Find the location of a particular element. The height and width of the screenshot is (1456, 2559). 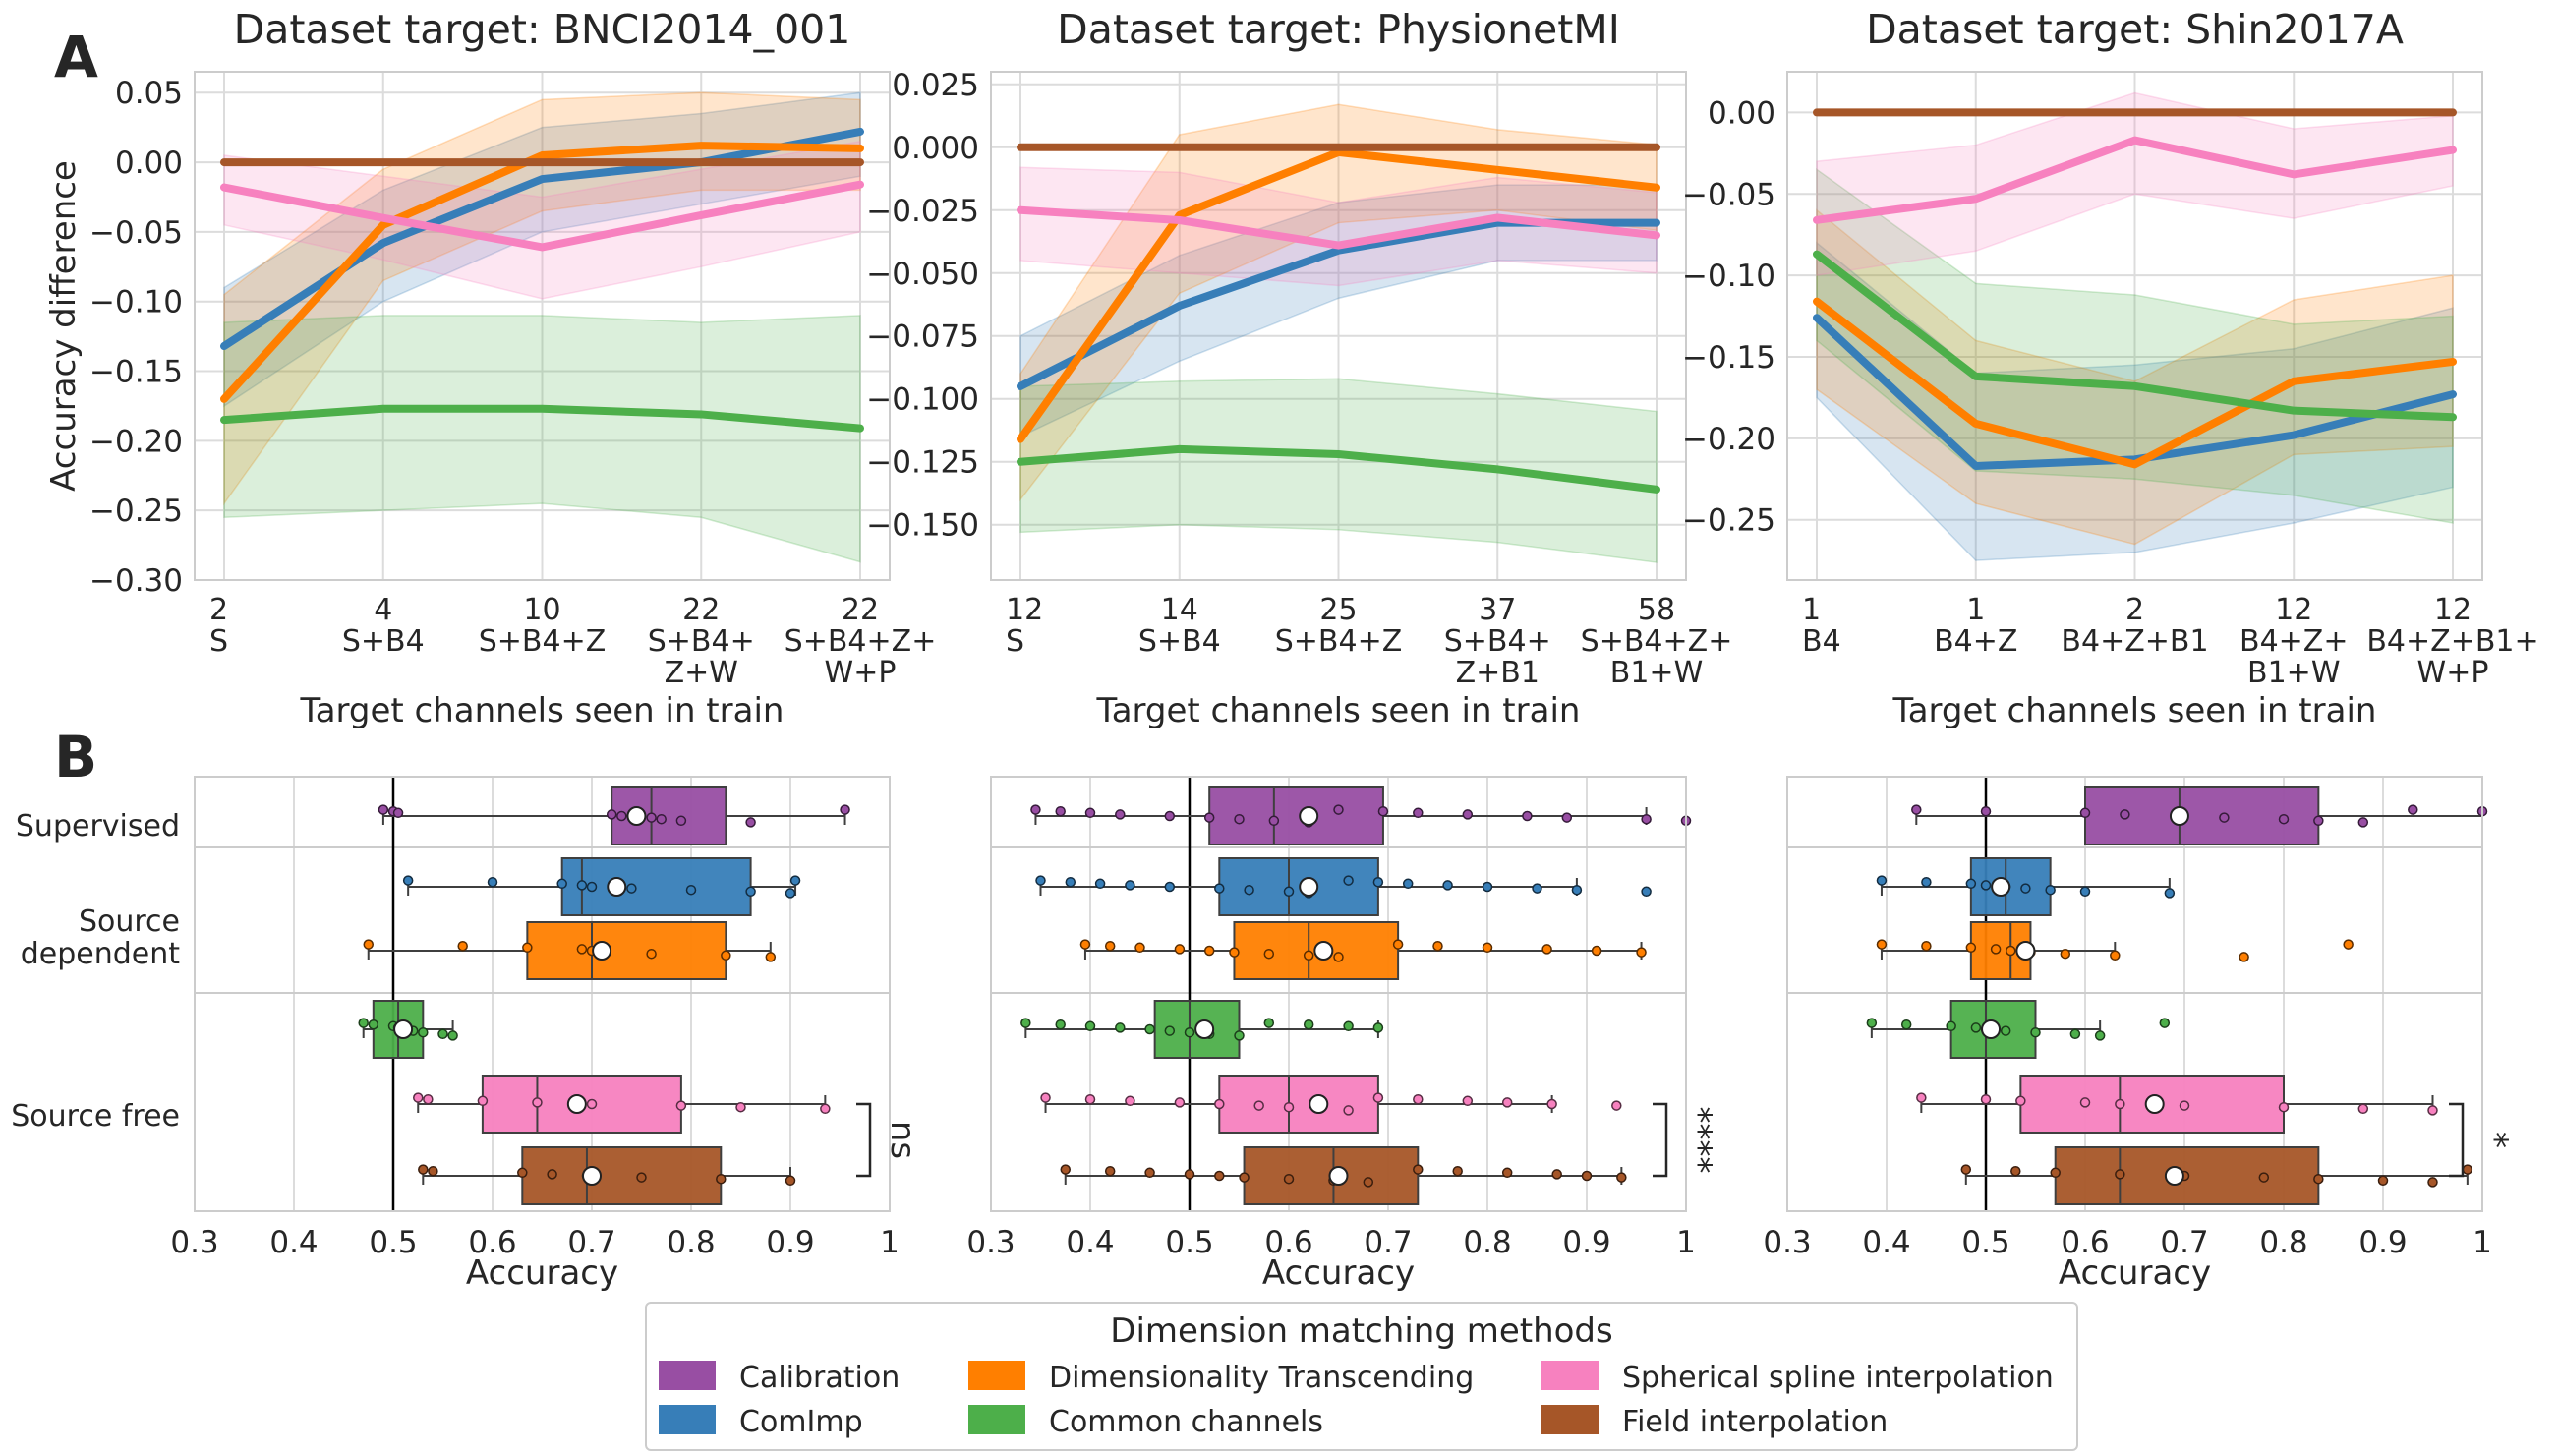

panel-b-label: B is located at coordinates (75, 757).